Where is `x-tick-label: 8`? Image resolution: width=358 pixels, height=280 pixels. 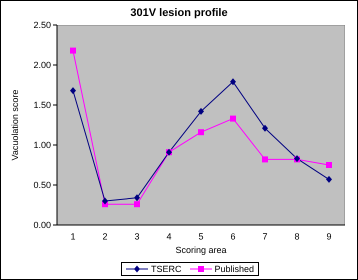 x-tick-label: 8 is located at coordinates (297, 236).